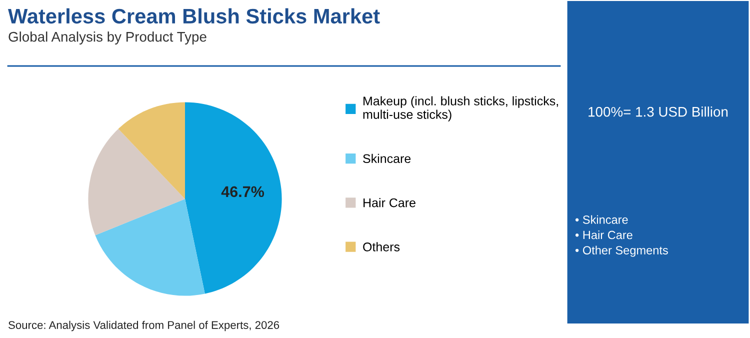  Describe the element at coordinates (460, 109) in the screenshot. I see `legend-label: Makeup (incl. blush sticks, lipsticks, multi-use sticks)` at that location.